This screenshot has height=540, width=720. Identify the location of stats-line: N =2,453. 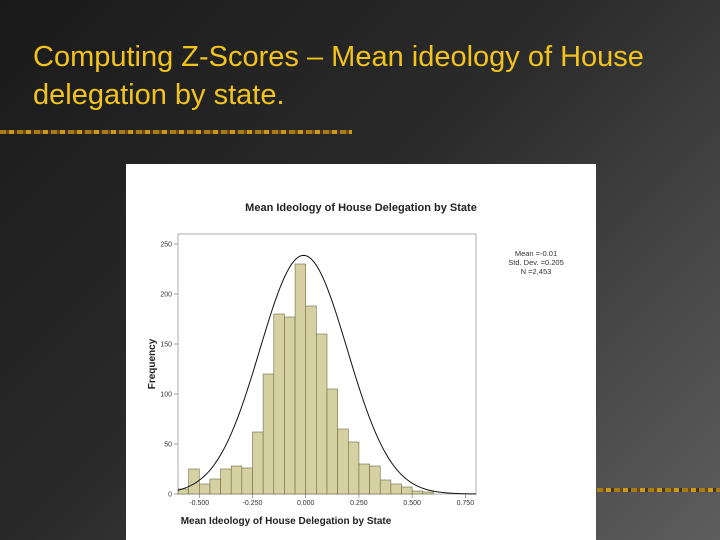
(536, 271).